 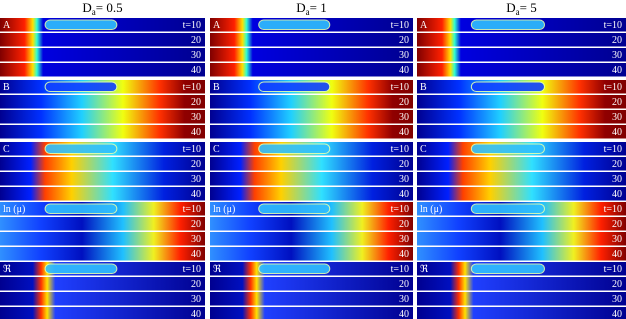 I want to click on row-label: ℜ, so click(x=424, y=269).